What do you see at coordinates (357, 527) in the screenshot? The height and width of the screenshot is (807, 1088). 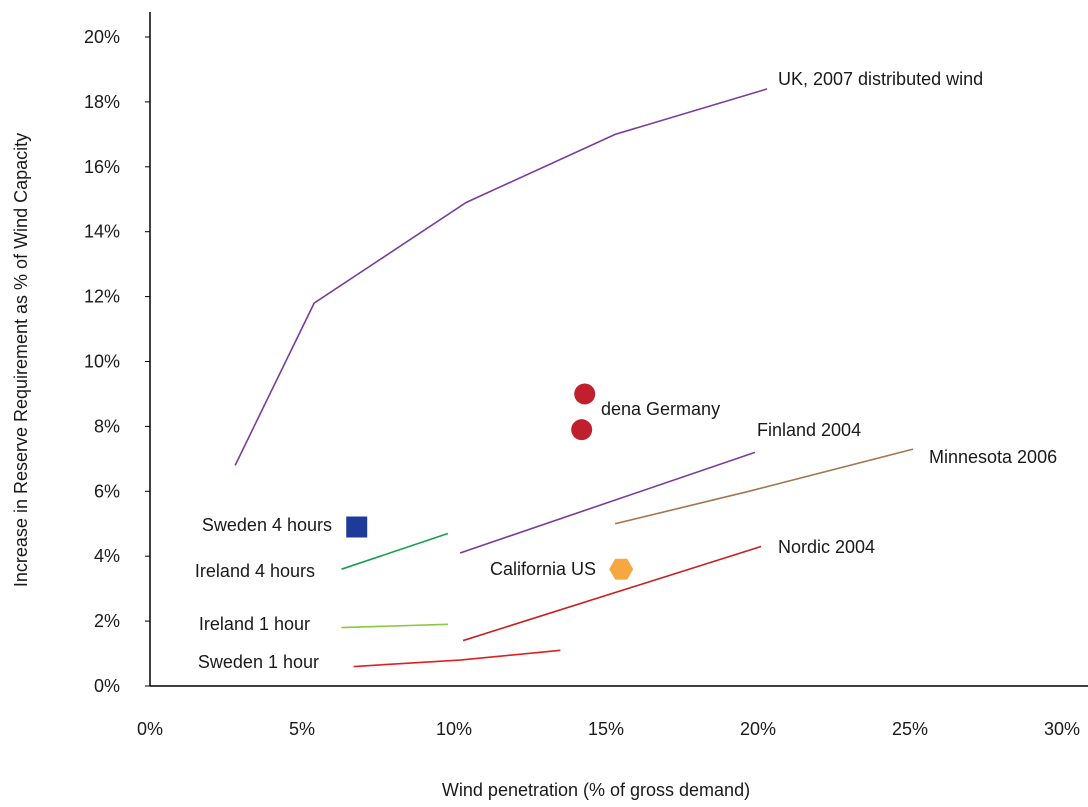 I see `point-sweden-4-hours` at bounding box center [357, 527].